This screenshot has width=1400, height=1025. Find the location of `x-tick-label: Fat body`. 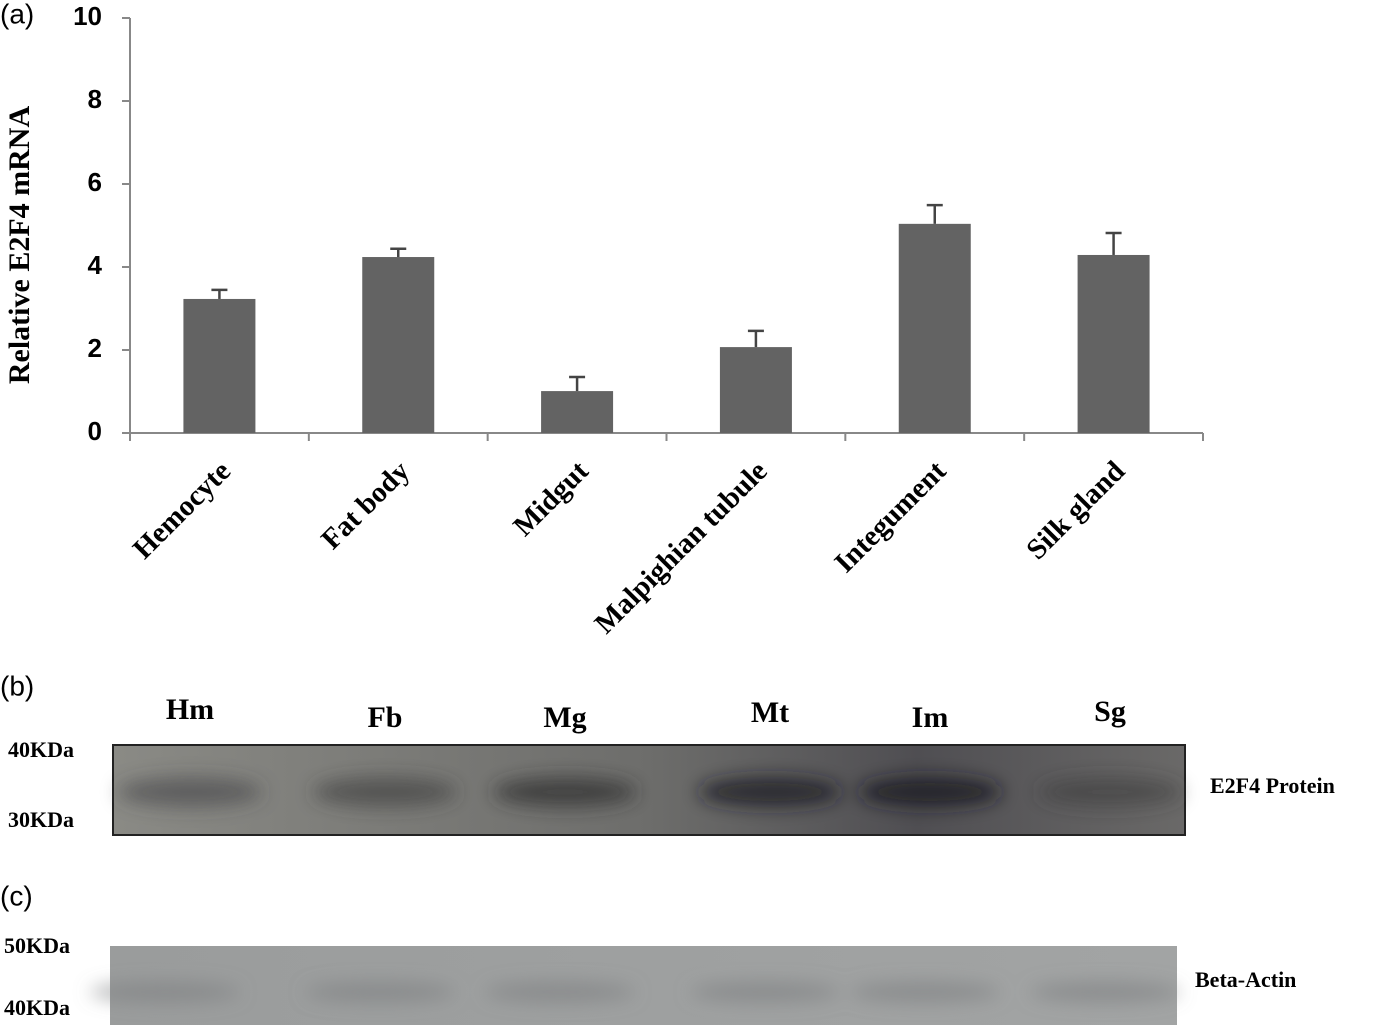

x-tick-label: Fat body is located at coordinates (365, 505).